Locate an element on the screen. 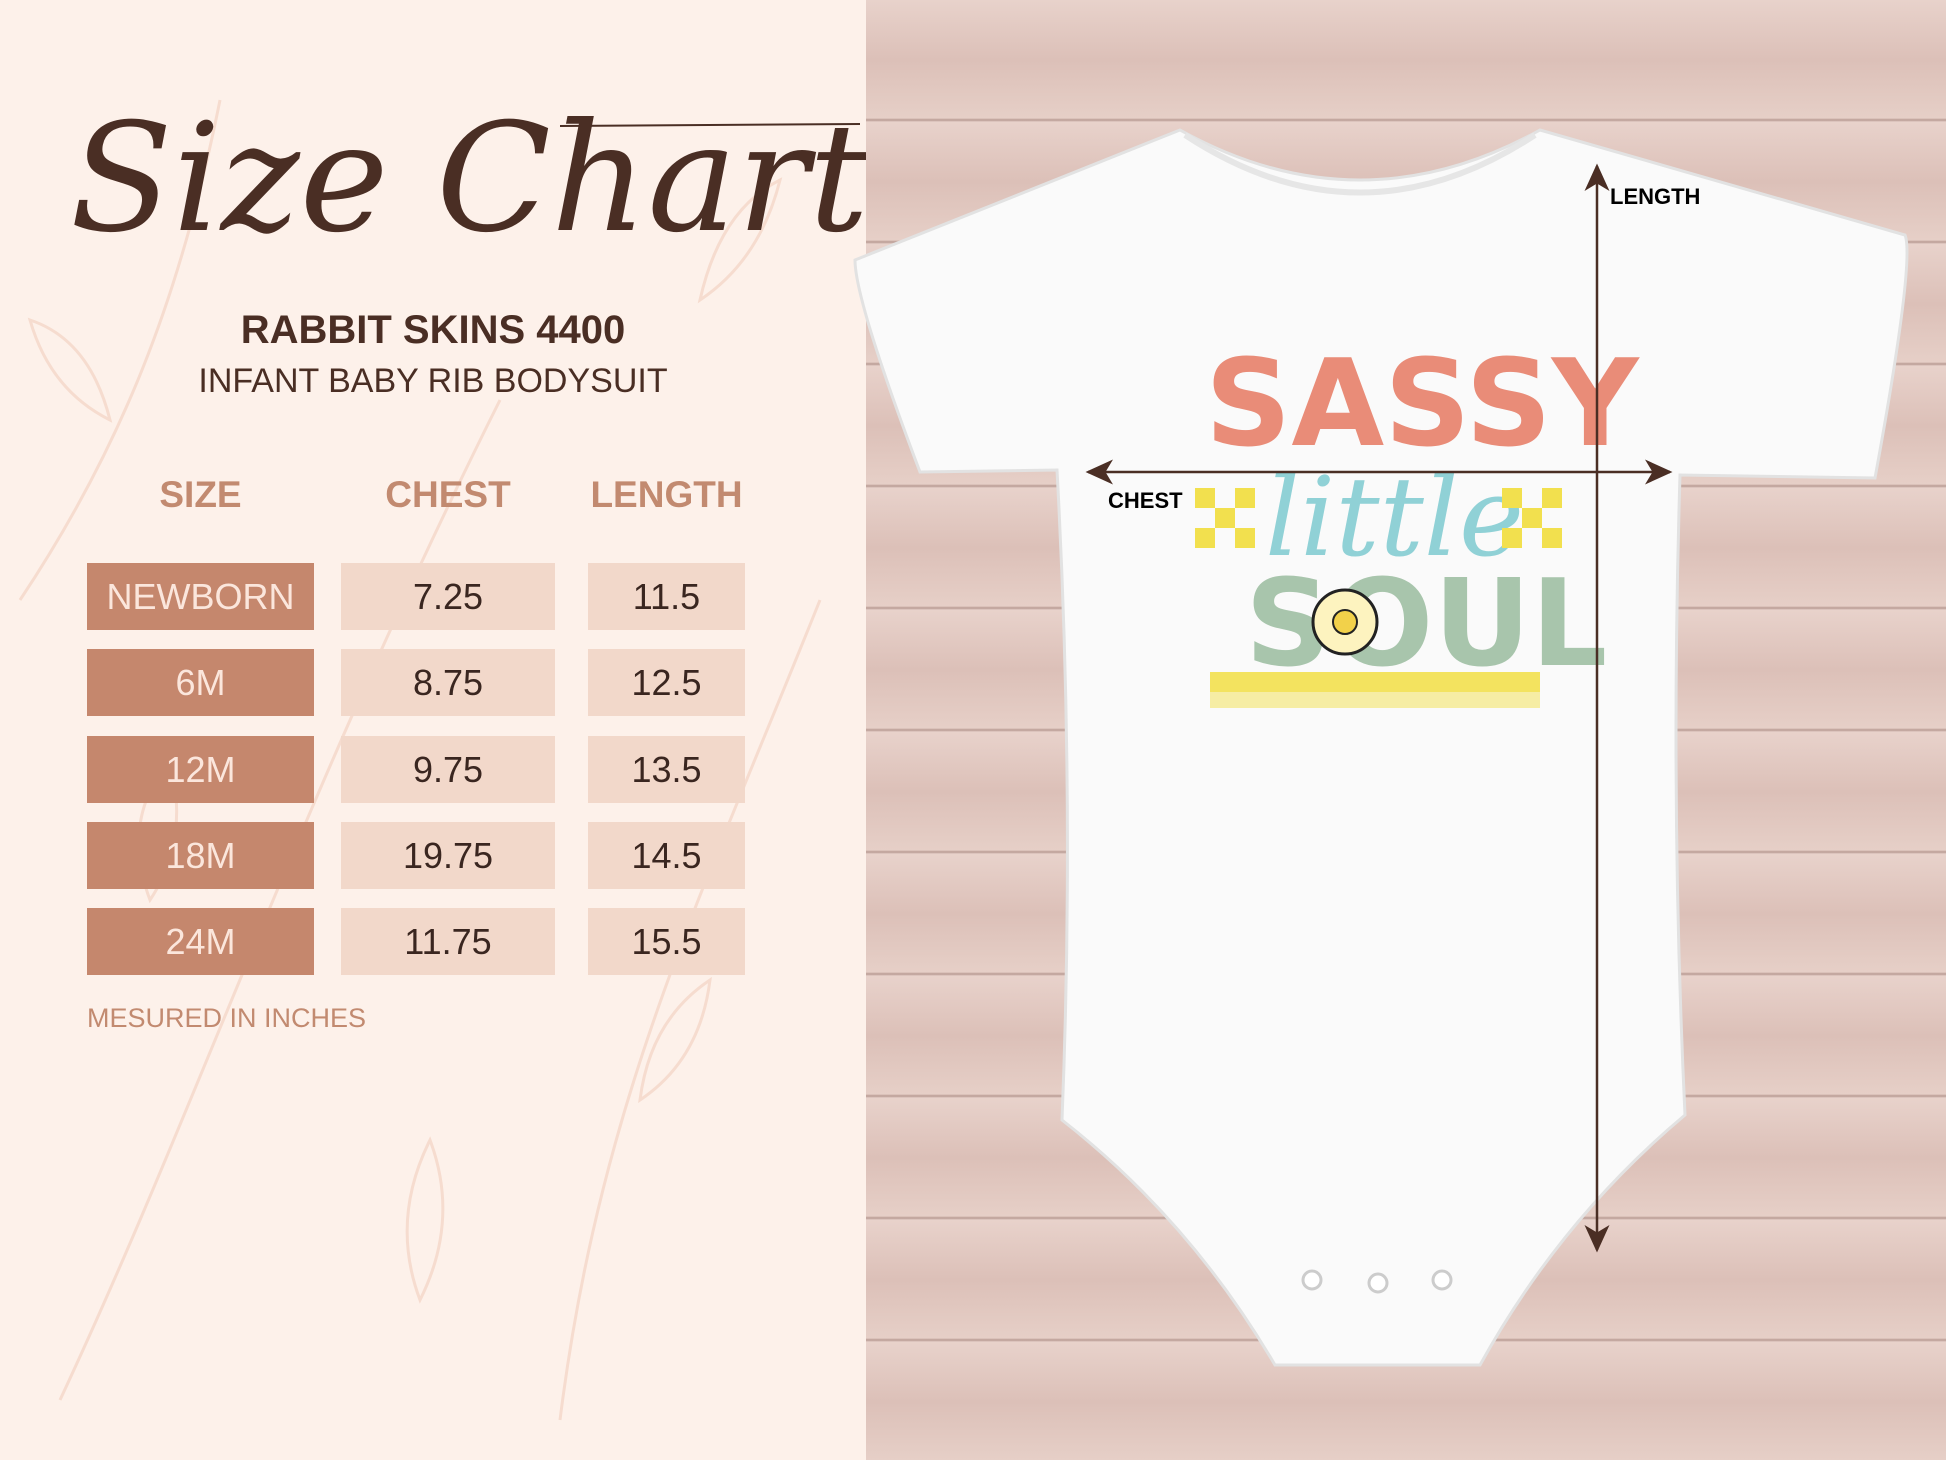  chest-cell: 9.75 is located at coordinates (448, 769).